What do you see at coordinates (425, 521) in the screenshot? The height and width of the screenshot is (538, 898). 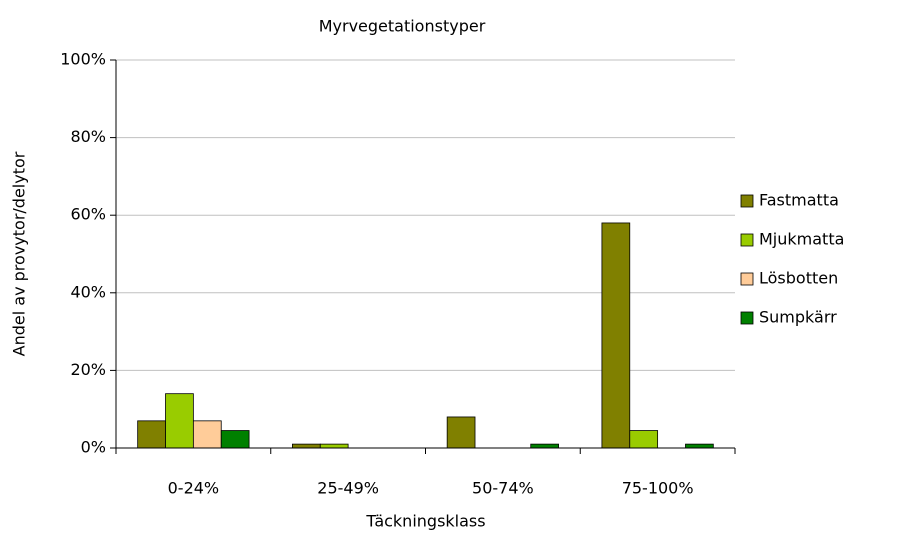 I see `x-axis-label: Täckningsklass` at bounding box center [425, 521].